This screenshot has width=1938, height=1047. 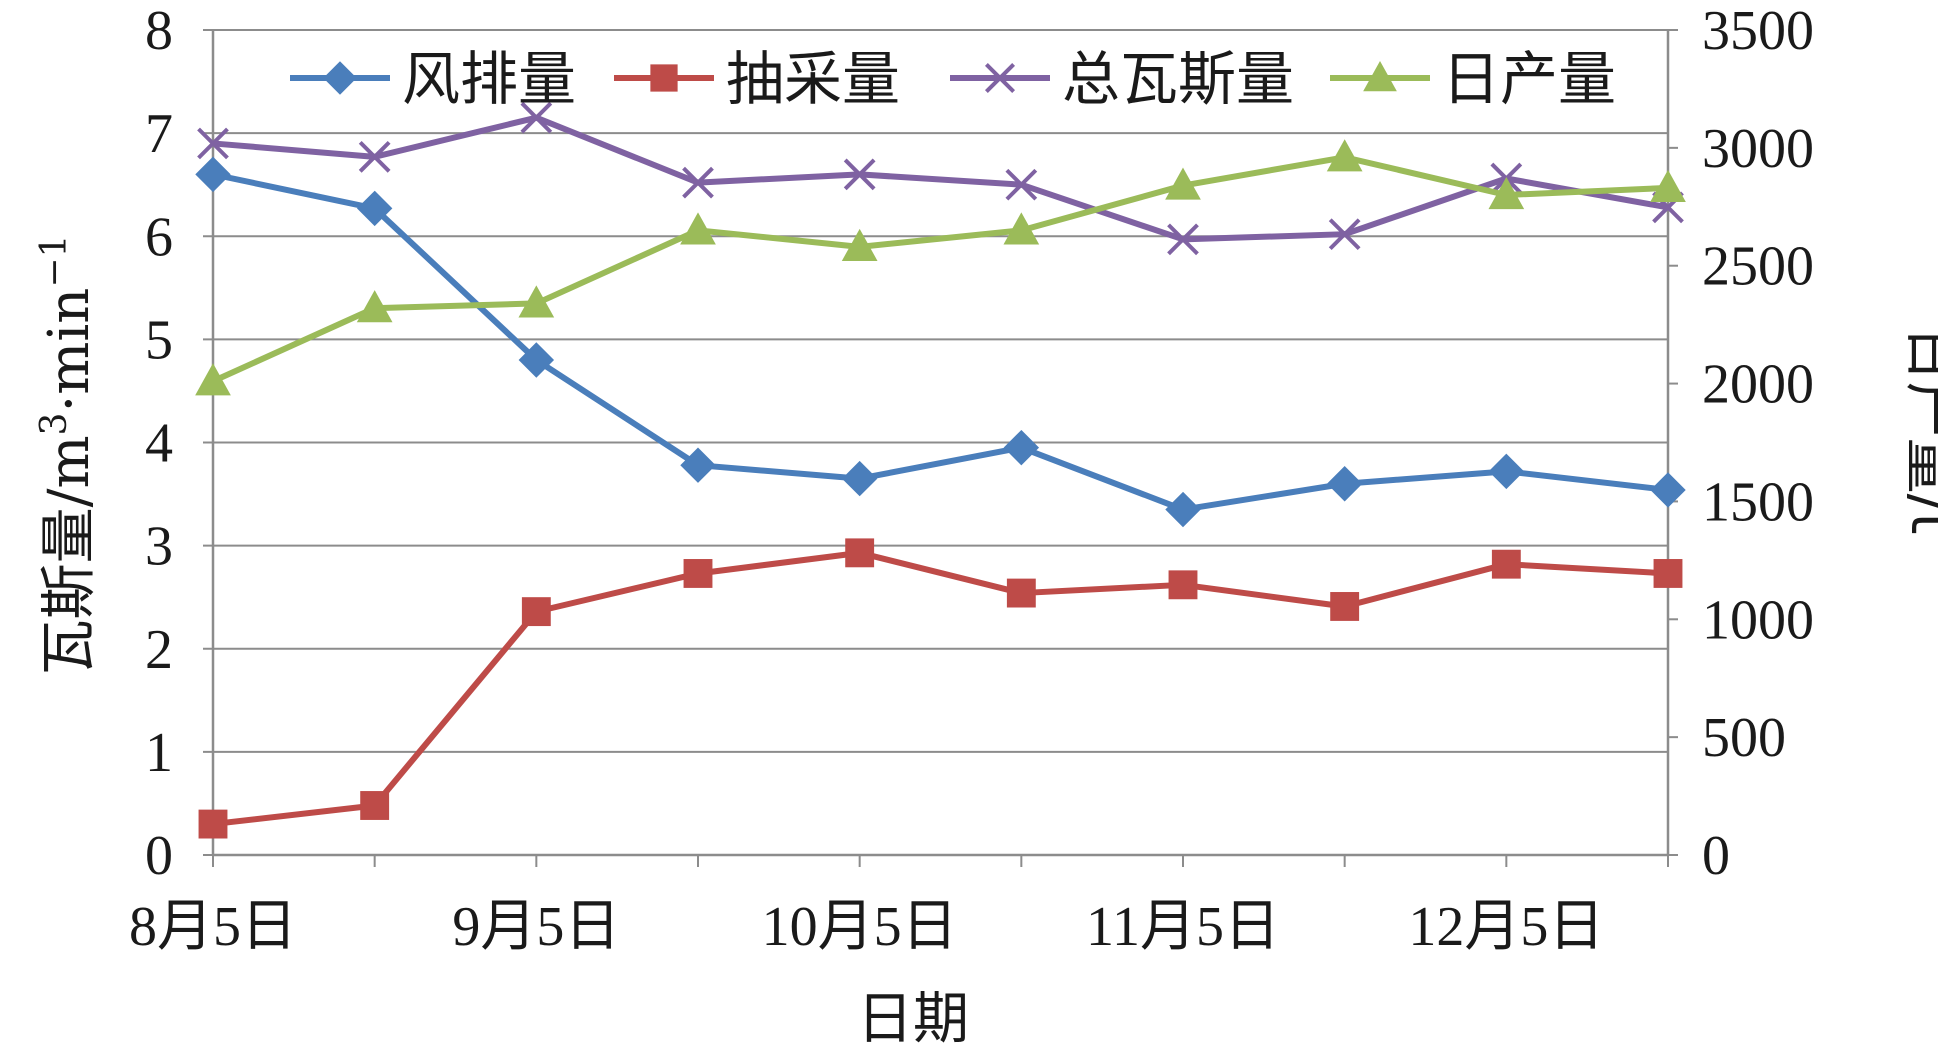 What do you see at coordinates (1918, 430) in the screenshot?
I see `right-axis-title: 日产量/t` at bounding box center [1918, 430].